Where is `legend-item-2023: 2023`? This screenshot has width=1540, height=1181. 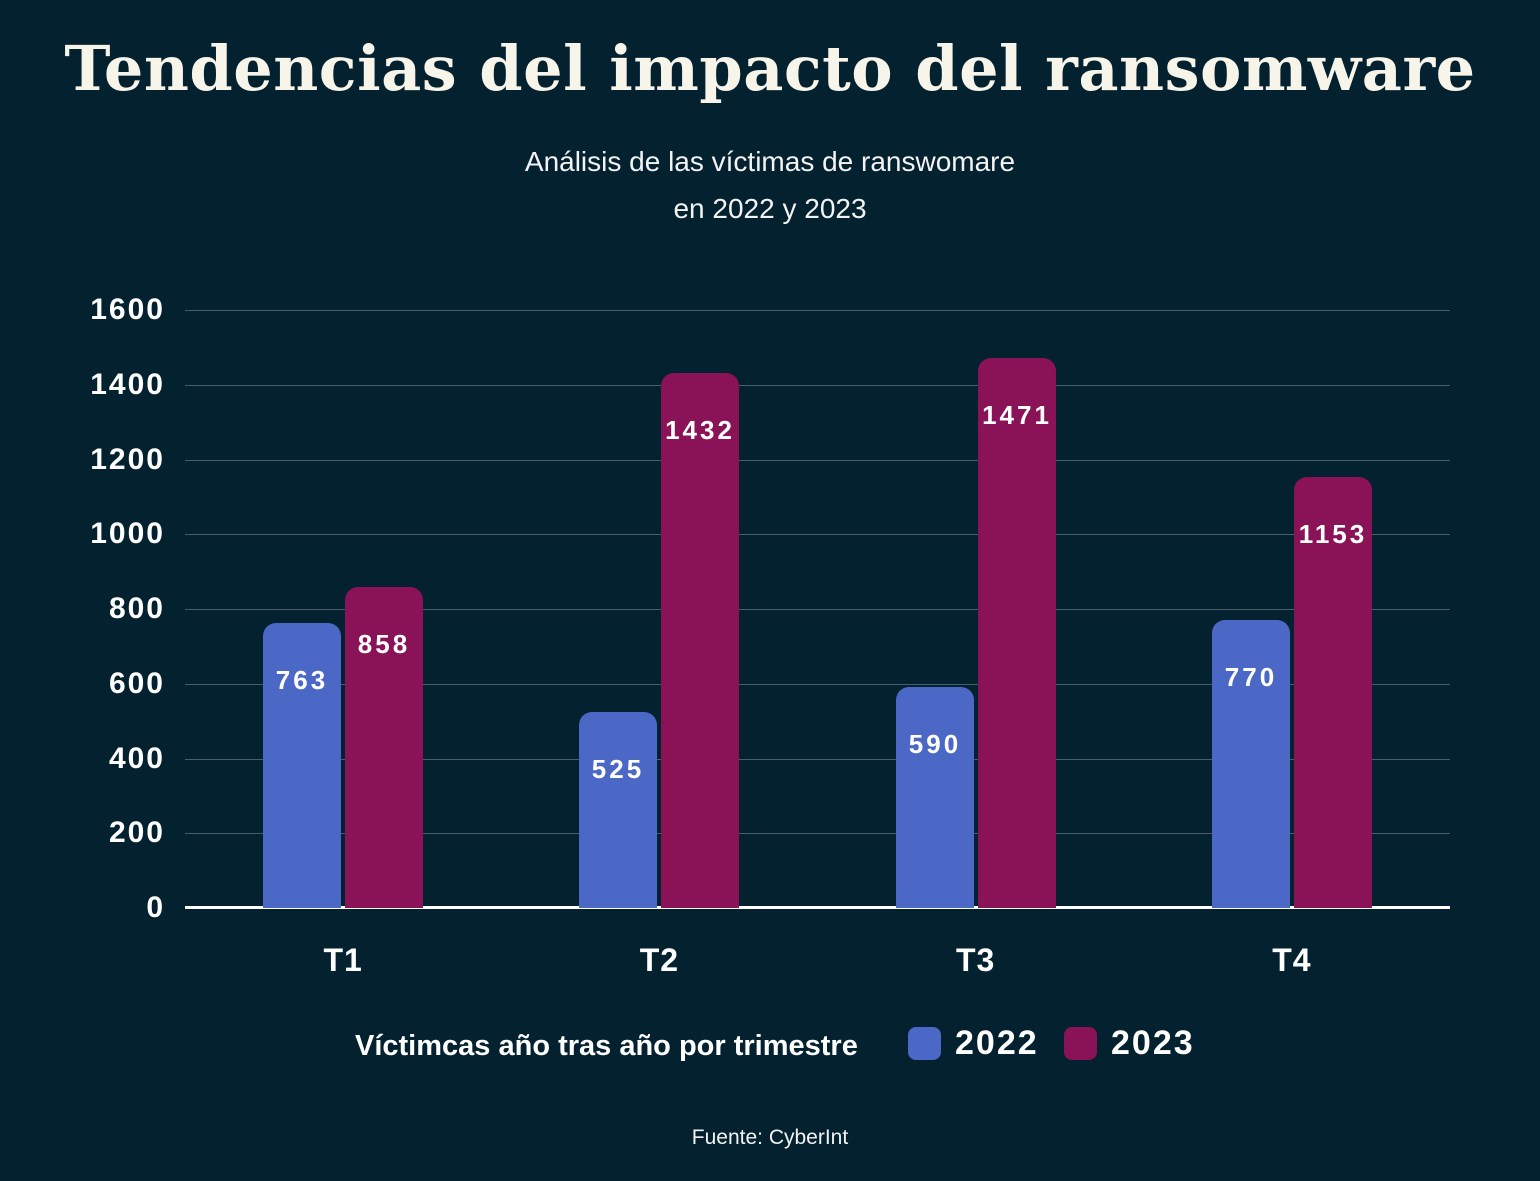
legend-item-2023: 2023 is located at coordinates (1129, 1043).